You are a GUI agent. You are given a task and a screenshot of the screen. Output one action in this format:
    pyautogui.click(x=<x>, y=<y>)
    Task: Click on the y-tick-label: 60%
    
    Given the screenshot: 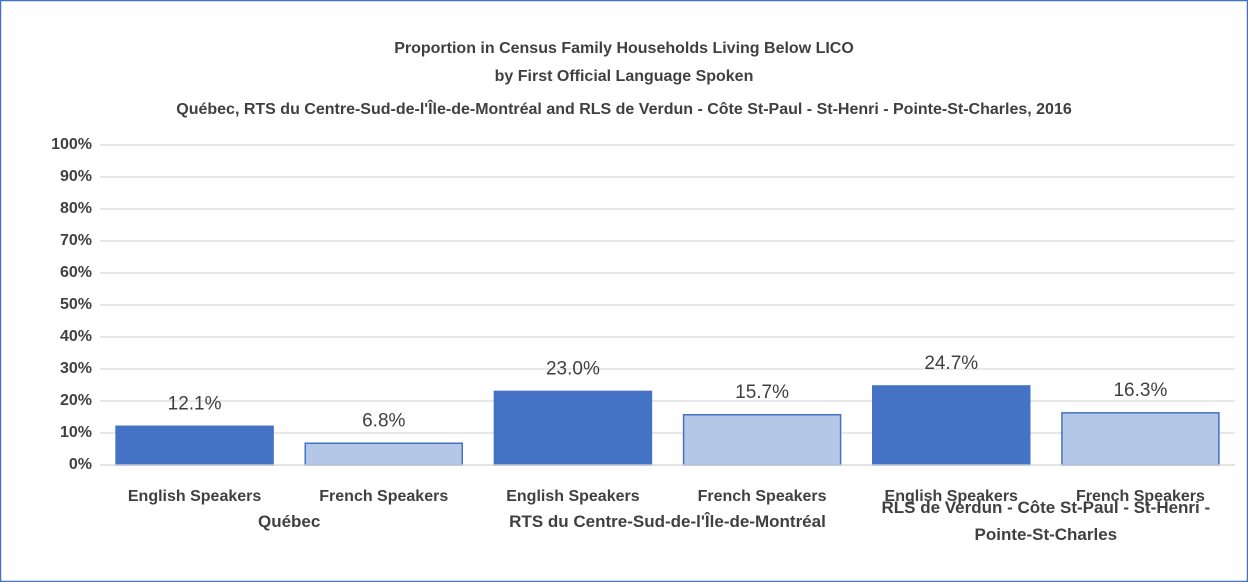 What is the action you would take?
    pyautogui.click(x=76, y=272)
    